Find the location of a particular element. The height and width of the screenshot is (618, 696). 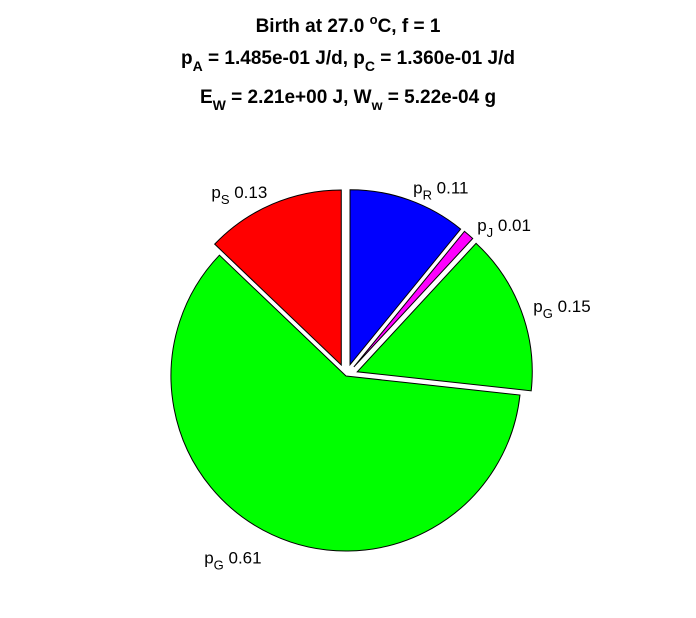

slice-label-pG-2: pG 0.15 is located at coordinates (561, 309).